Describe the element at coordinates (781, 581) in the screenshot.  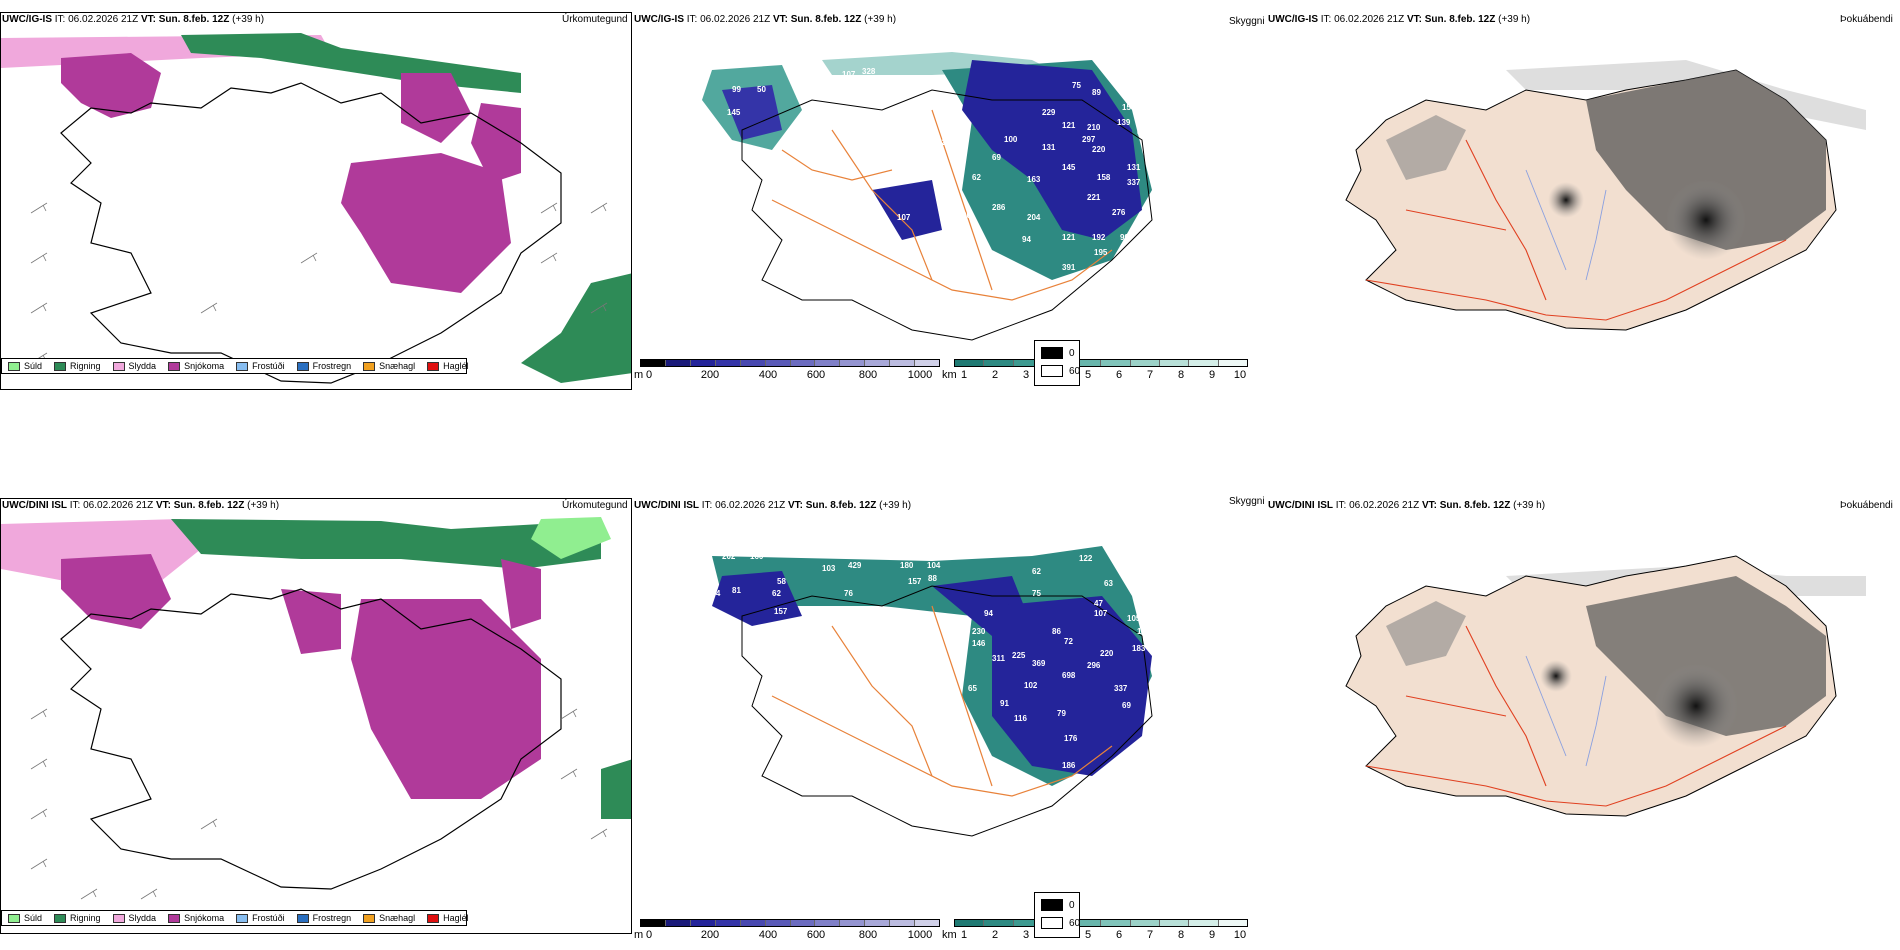
I see `ceiling-label: 58` at that location.